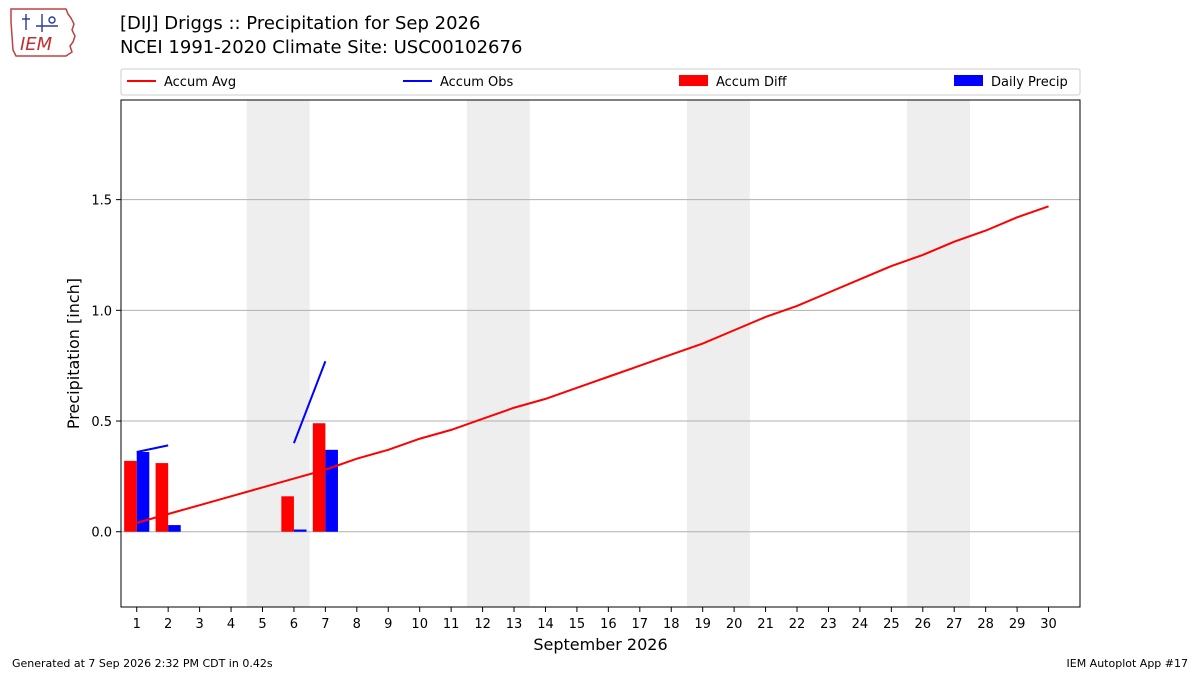 The height and width of the screenshot is (675, 1200). I want to click on app-note: IEM Autoplot App #17, so click(1127, 663).